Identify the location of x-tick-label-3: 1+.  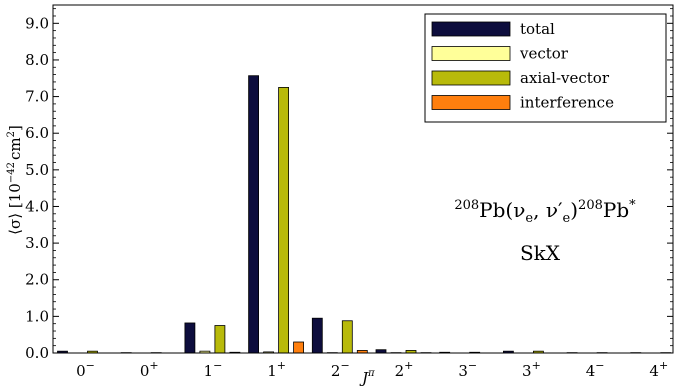
(276, 369).